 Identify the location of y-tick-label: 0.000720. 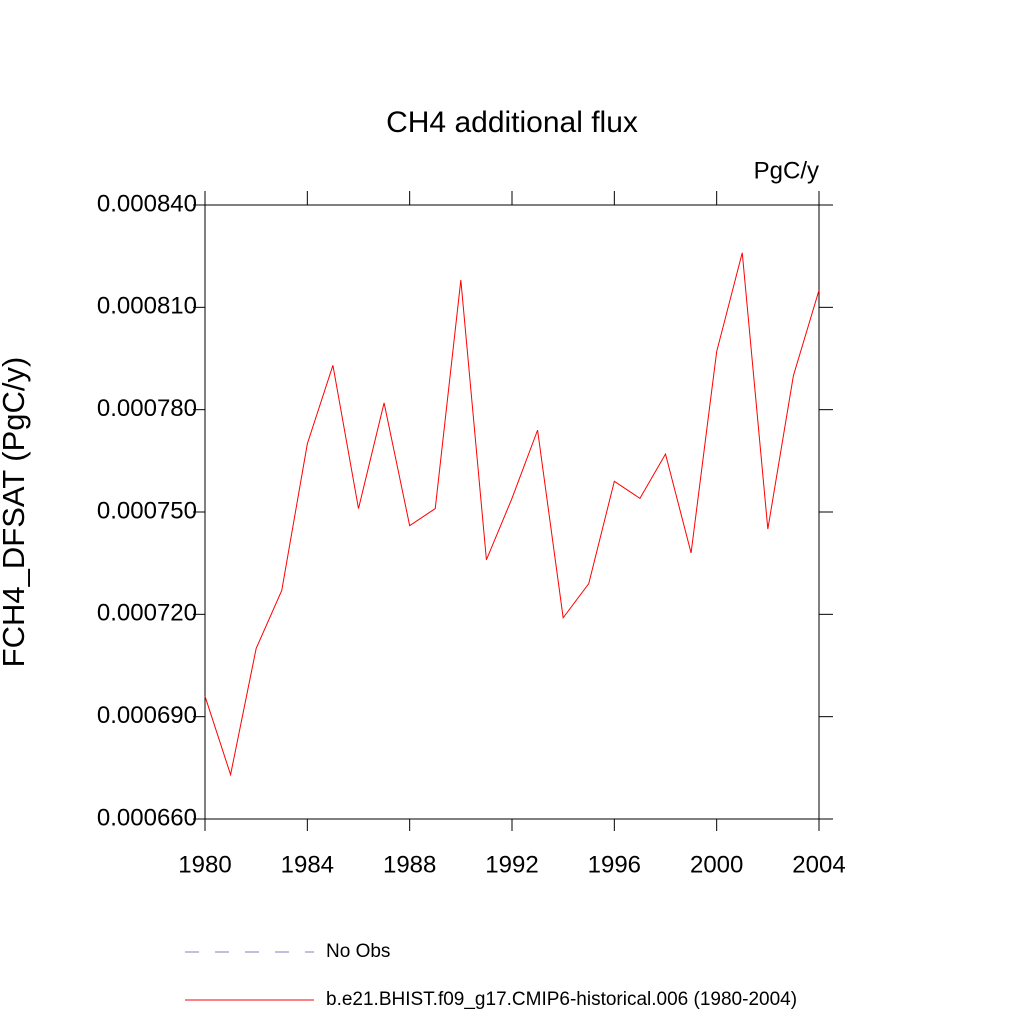
(147, 613).